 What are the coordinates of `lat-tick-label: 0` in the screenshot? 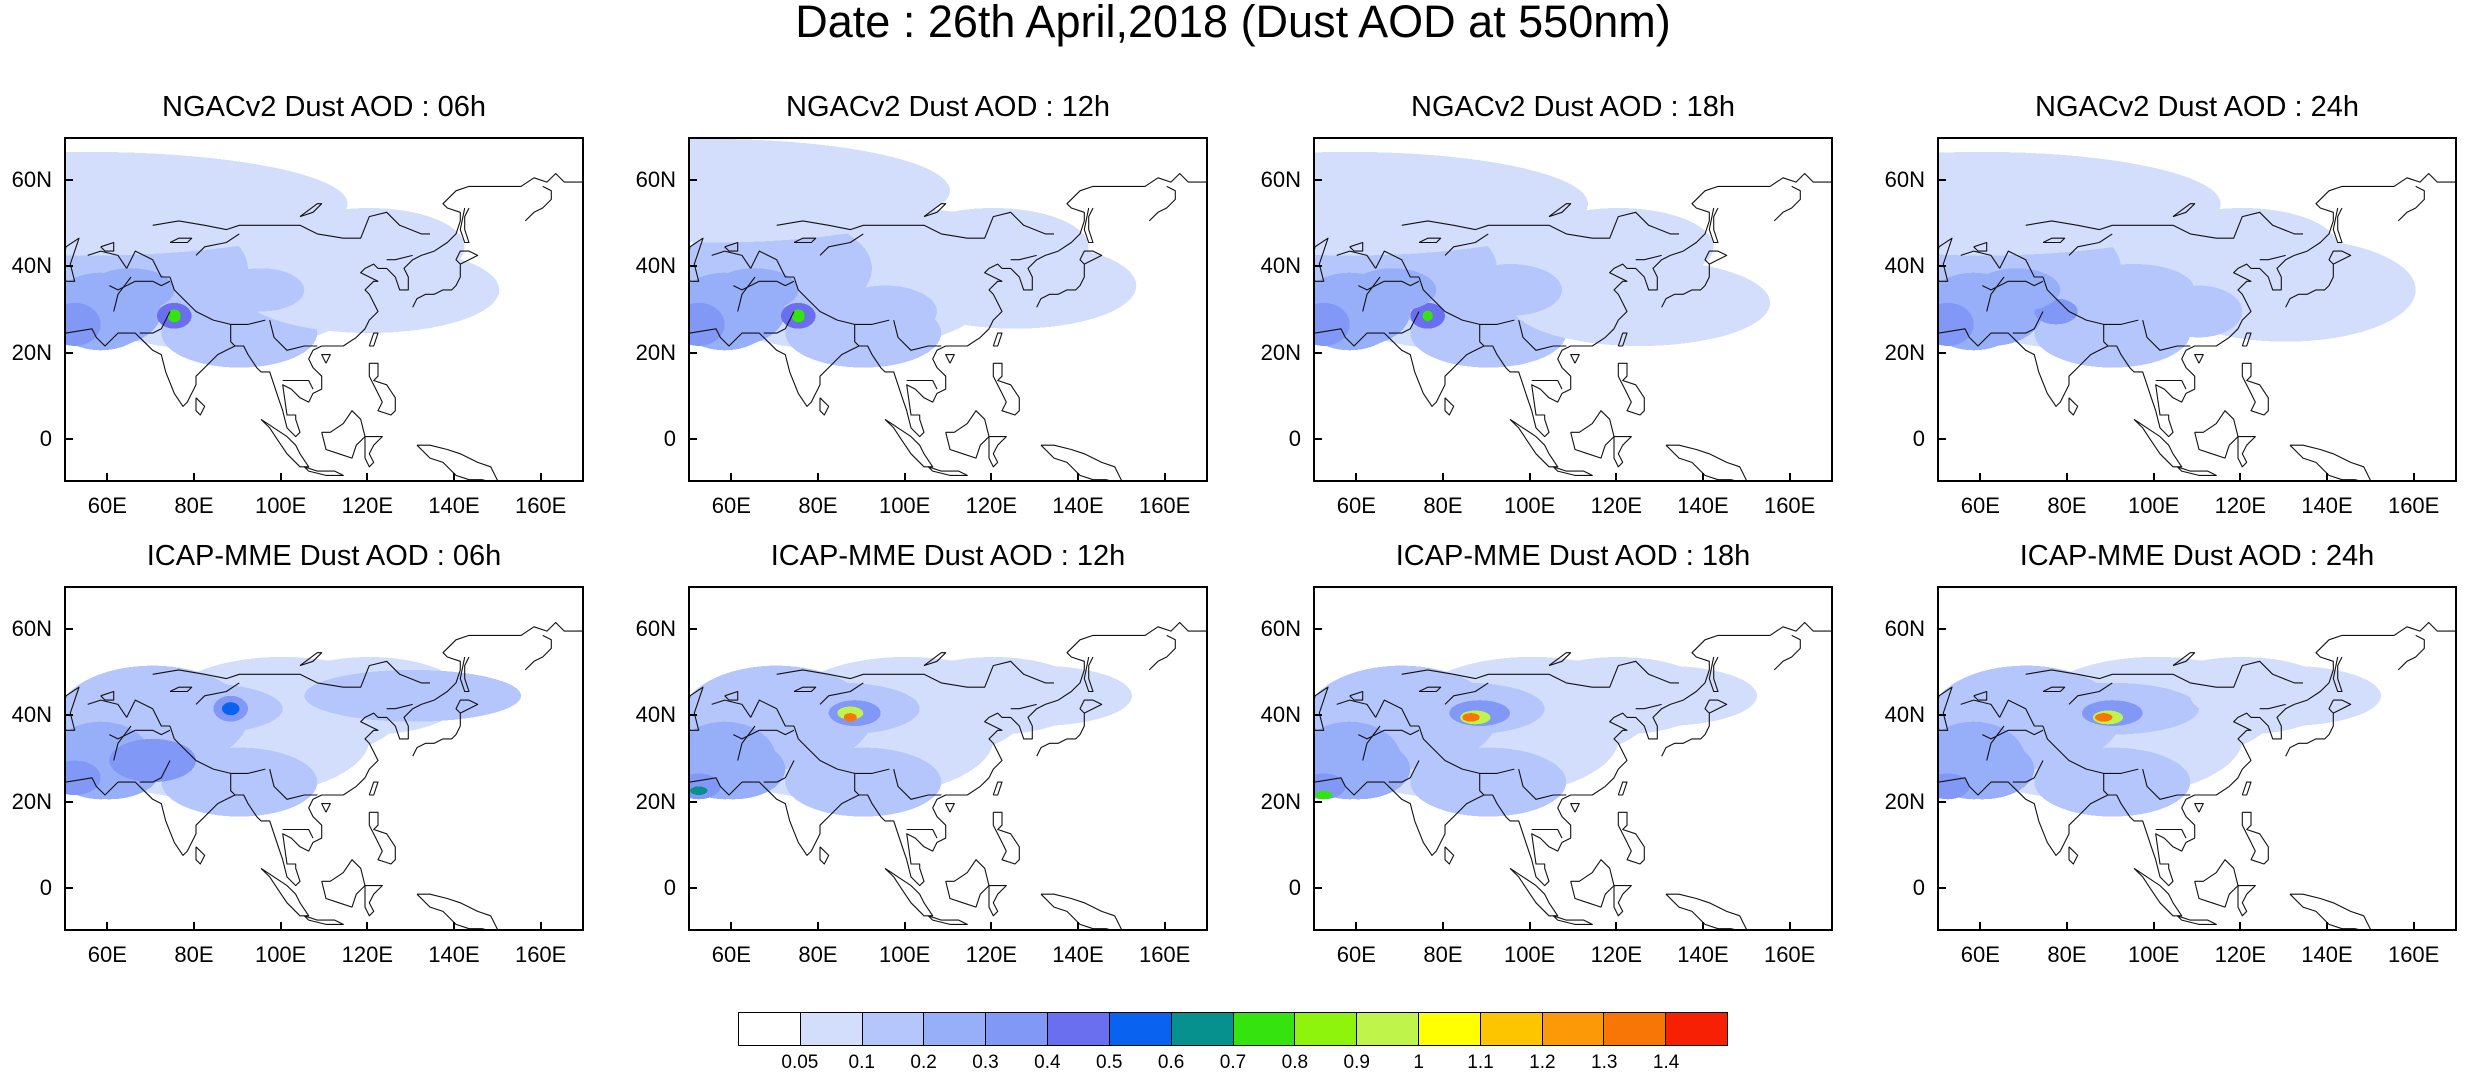 It's located at (45, 438).